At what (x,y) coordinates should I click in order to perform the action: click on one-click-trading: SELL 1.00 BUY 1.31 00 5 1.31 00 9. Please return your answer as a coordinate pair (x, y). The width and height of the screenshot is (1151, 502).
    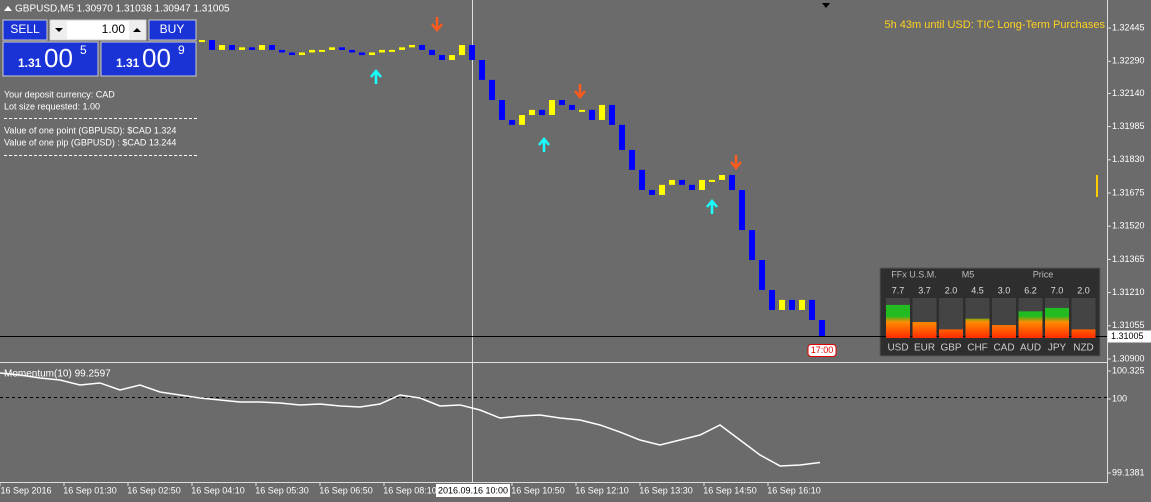
    Looking at the image, I should click on (99, 48).